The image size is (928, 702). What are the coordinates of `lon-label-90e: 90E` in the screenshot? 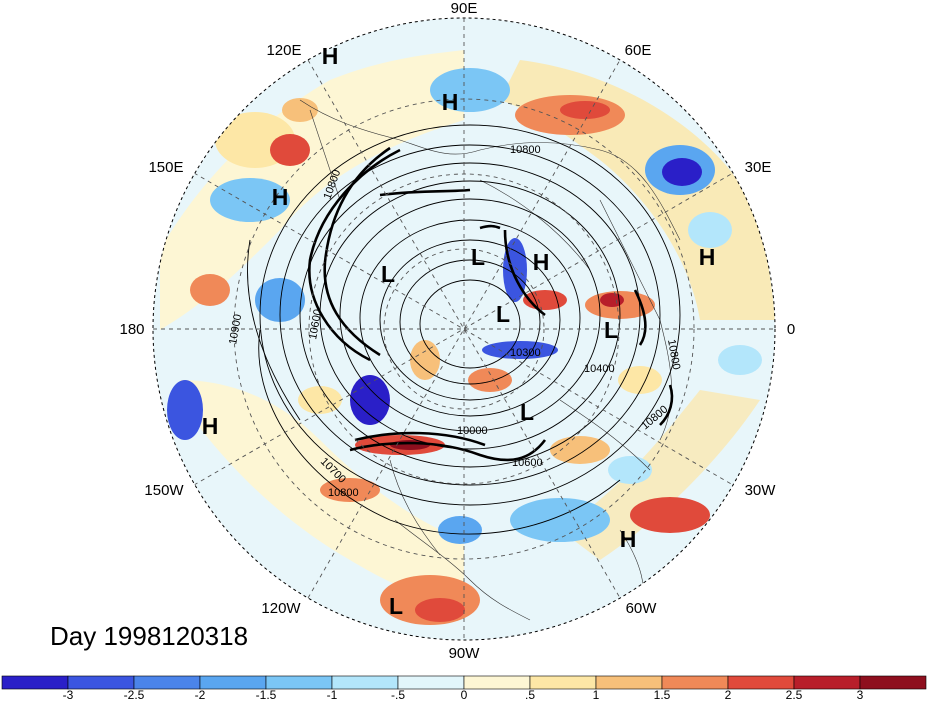 It's located at (464, 8).